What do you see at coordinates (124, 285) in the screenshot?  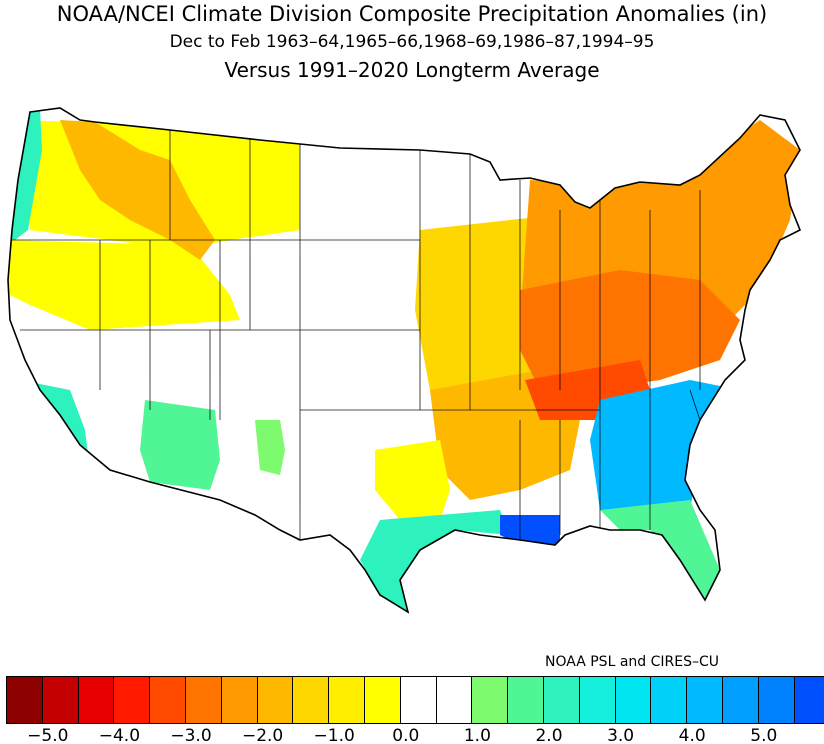 I see `region-northern-great-basin` at bounding box center [124, 285].